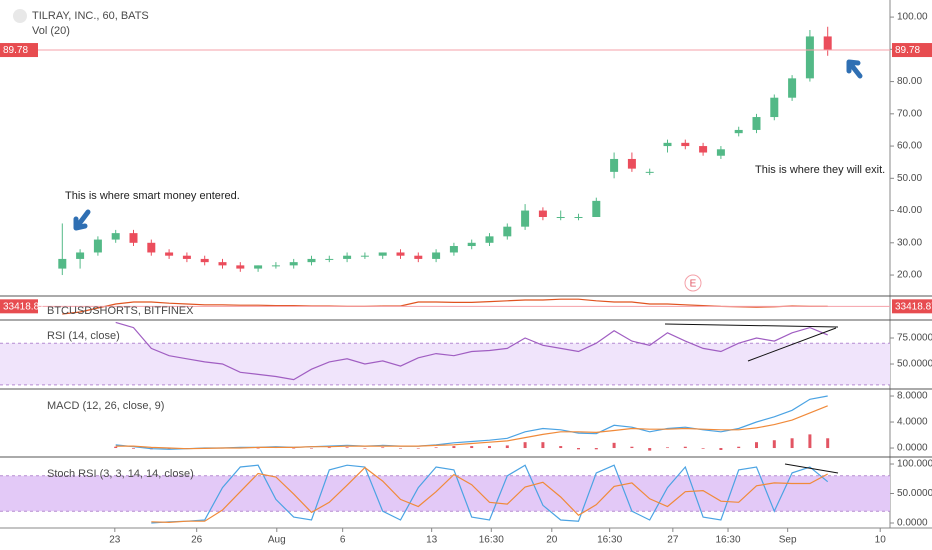 Image resolution: width=932 pixels, height=550 pixels. I want to click on arrow-exit, so click(854, 69).